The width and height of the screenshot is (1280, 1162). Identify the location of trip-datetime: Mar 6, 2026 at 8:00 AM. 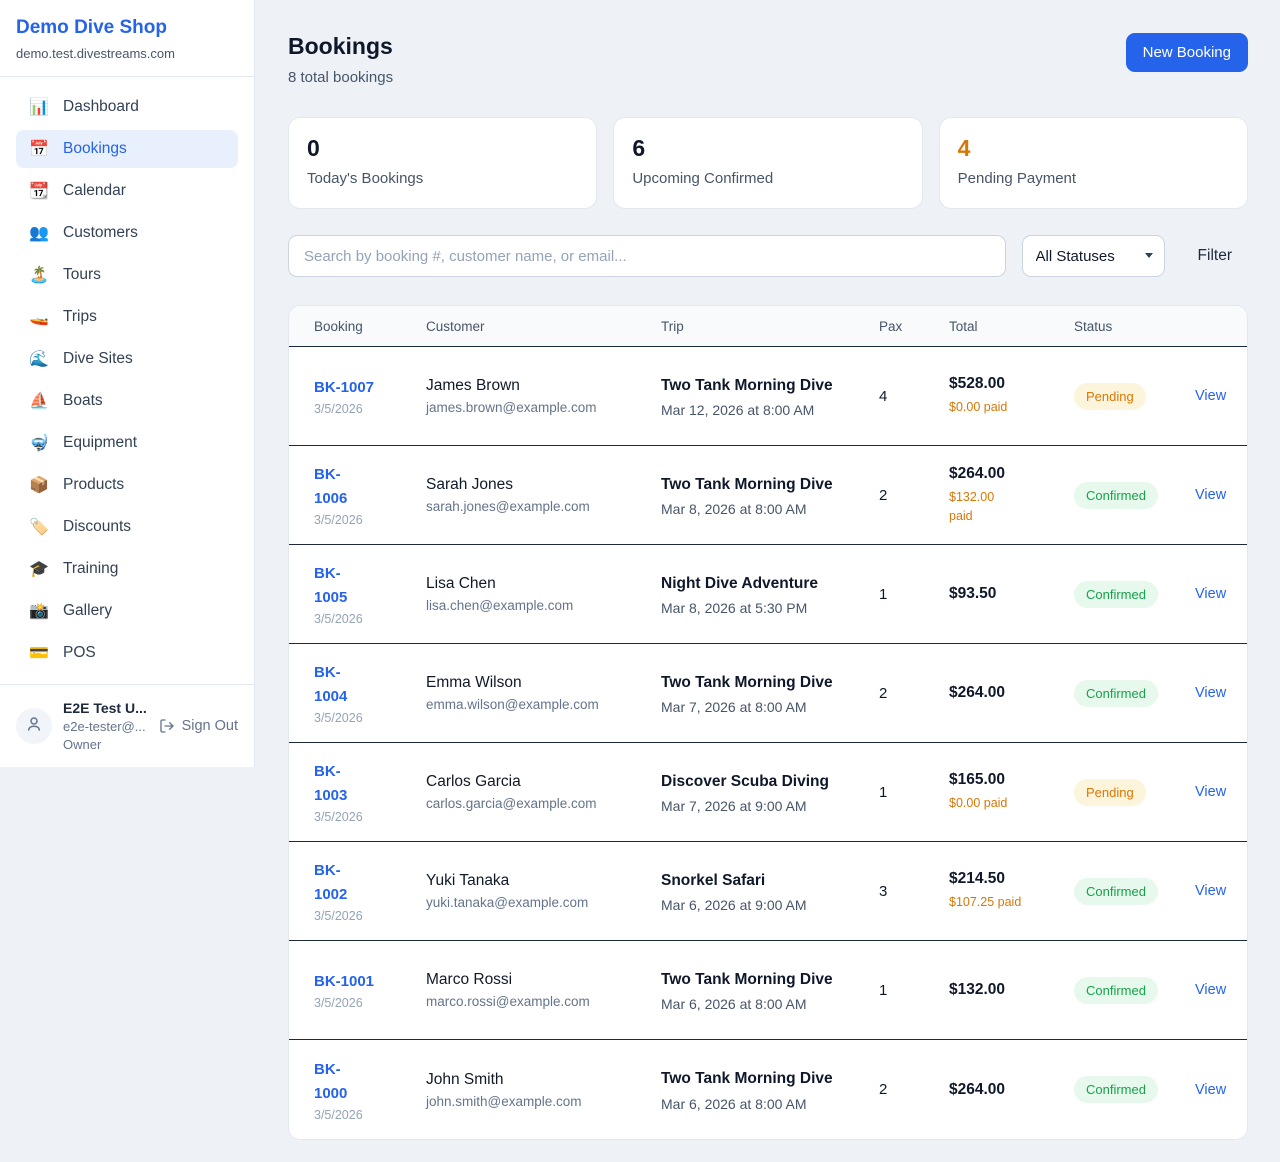
(734, 1004).